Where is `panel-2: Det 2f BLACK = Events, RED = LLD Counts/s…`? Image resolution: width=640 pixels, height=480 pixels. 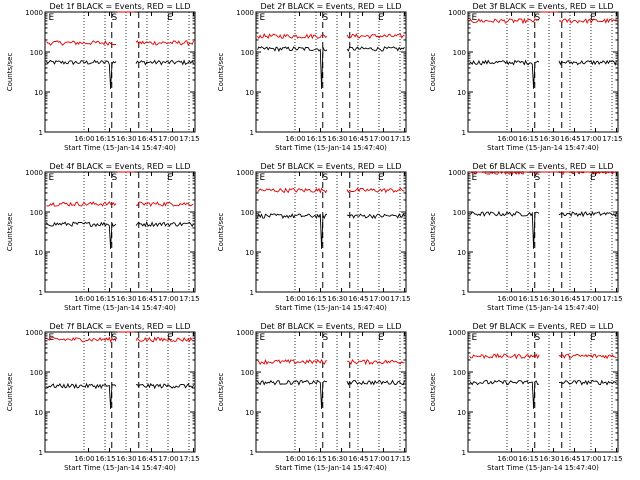
panel-2: Det 2f BLACK = Events, RED = LLD Counts/s… is located at coordinates (314, 77).